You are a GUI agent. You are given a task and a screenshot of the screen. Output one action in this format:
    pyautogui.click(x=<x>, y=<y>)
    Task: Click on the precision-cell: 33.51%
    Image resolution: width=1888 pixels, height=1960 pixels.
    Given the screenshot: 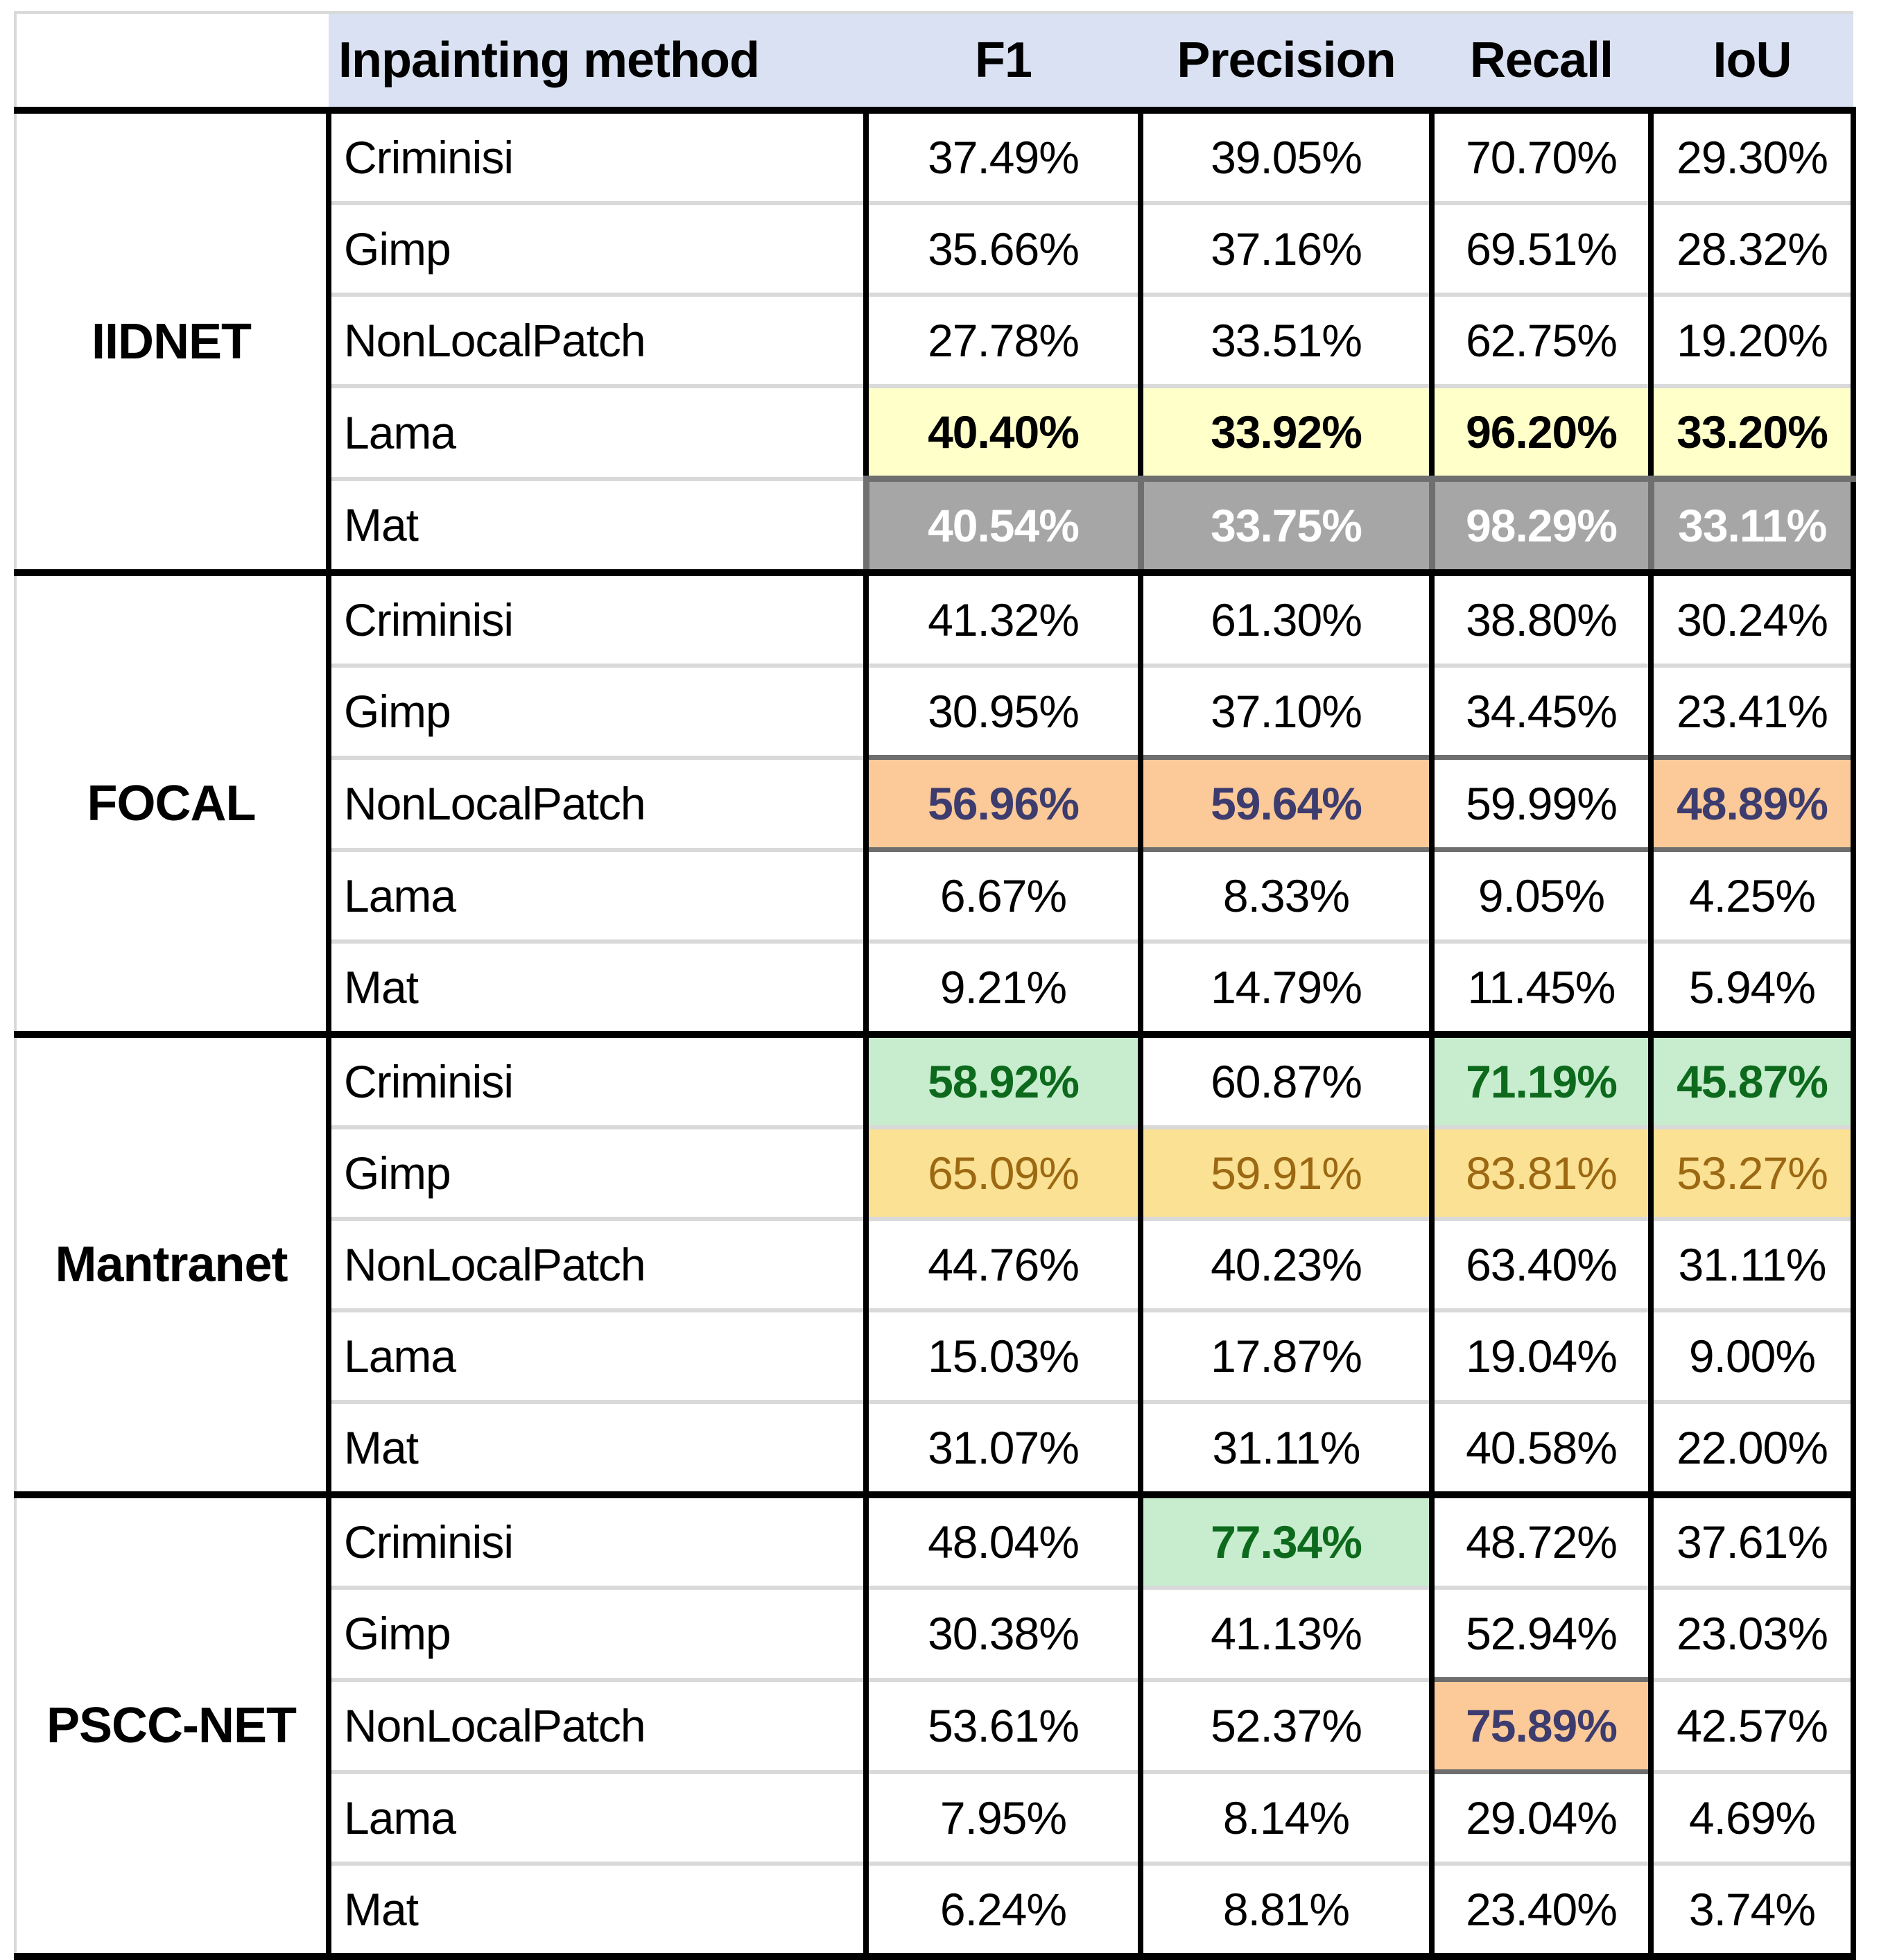 What is the action you would take?
    pyautogui.click(x=1285, y=341)
    